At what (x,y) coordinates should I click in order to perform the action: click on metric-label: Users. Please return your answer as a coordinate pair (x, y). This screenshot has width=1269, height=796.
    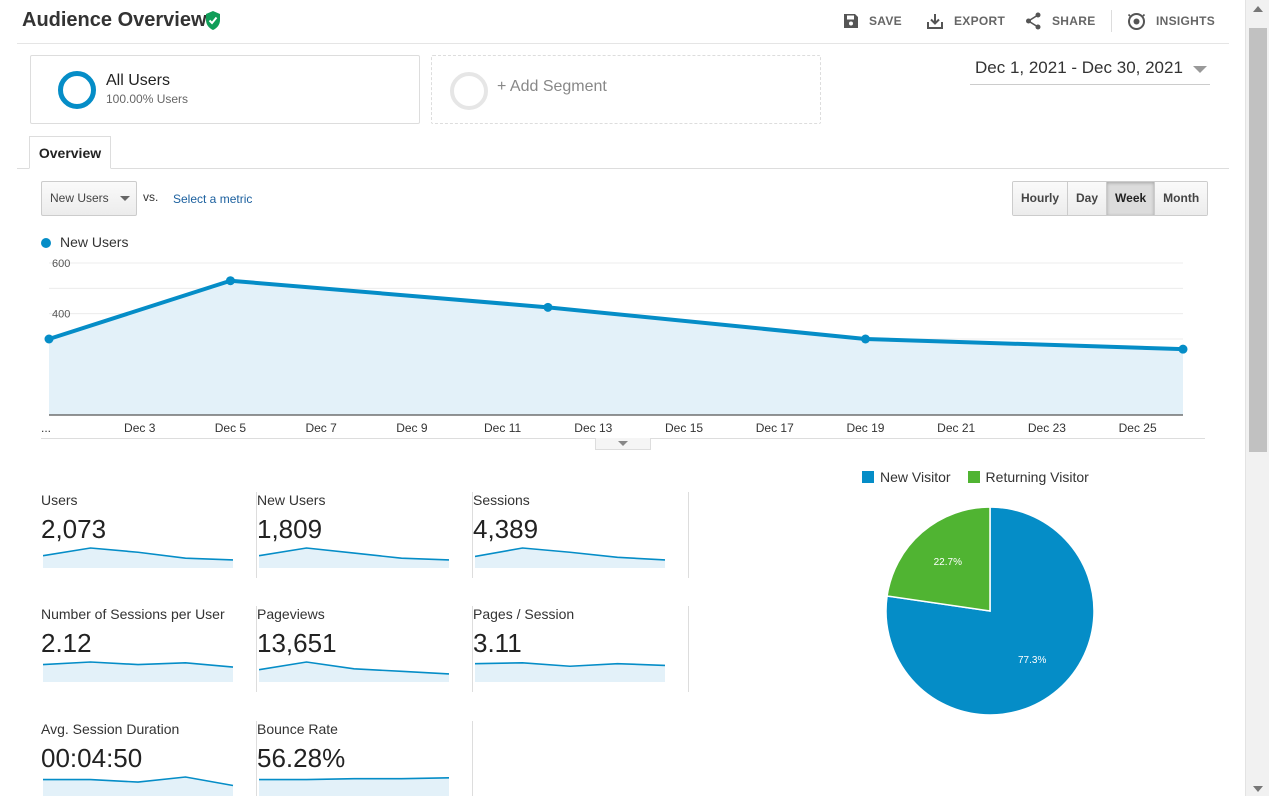
    Looking at the image, I should click on (59, 500).